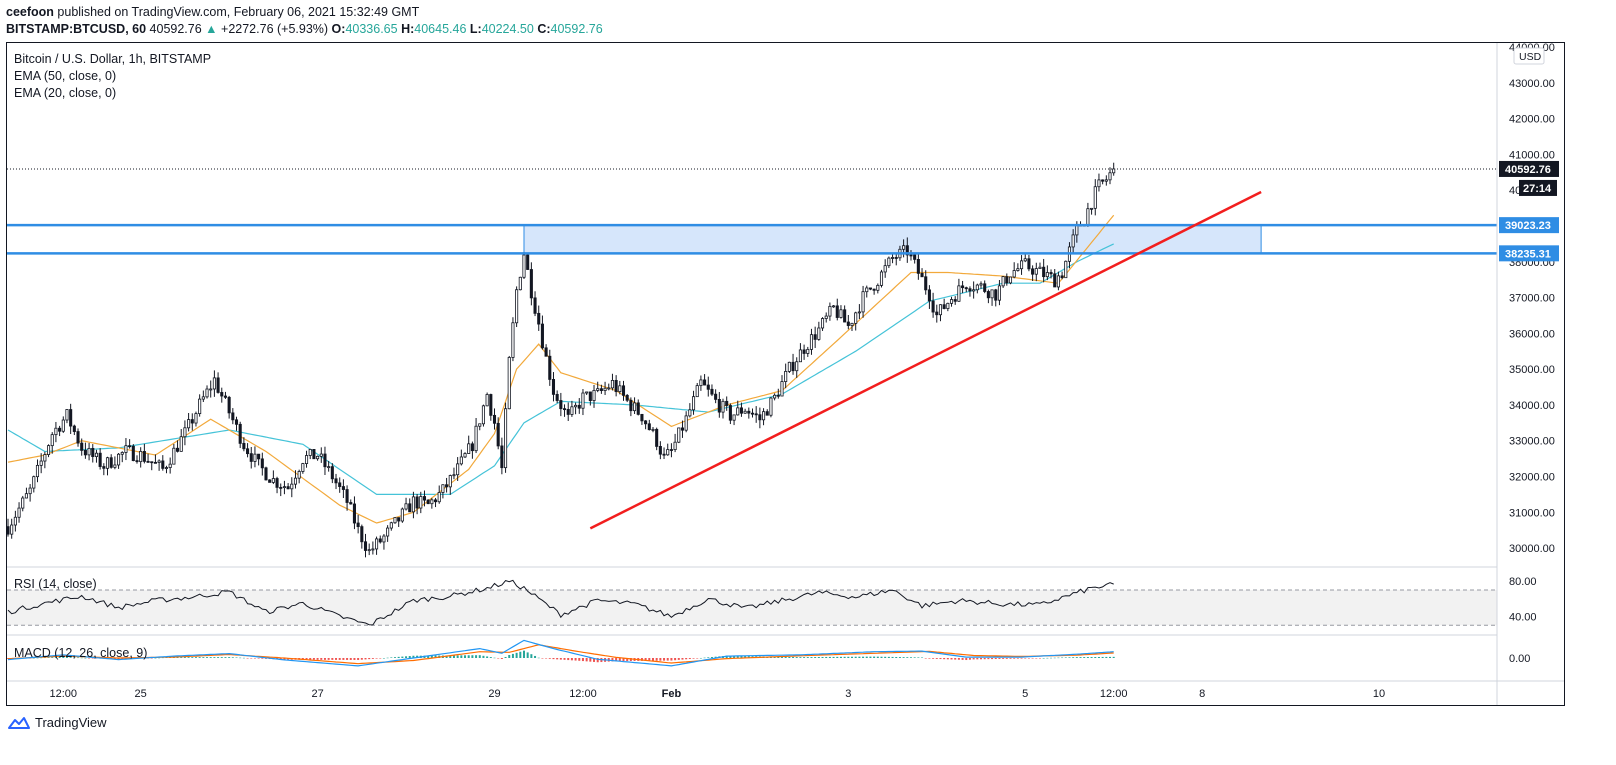 Image resolution: width=1616 pixels, height=765 pixels. What do you see at coordinates (30, 12) in the screenshot?
I see `publisher-name: ceefoon` at bounding box center [30, 12].